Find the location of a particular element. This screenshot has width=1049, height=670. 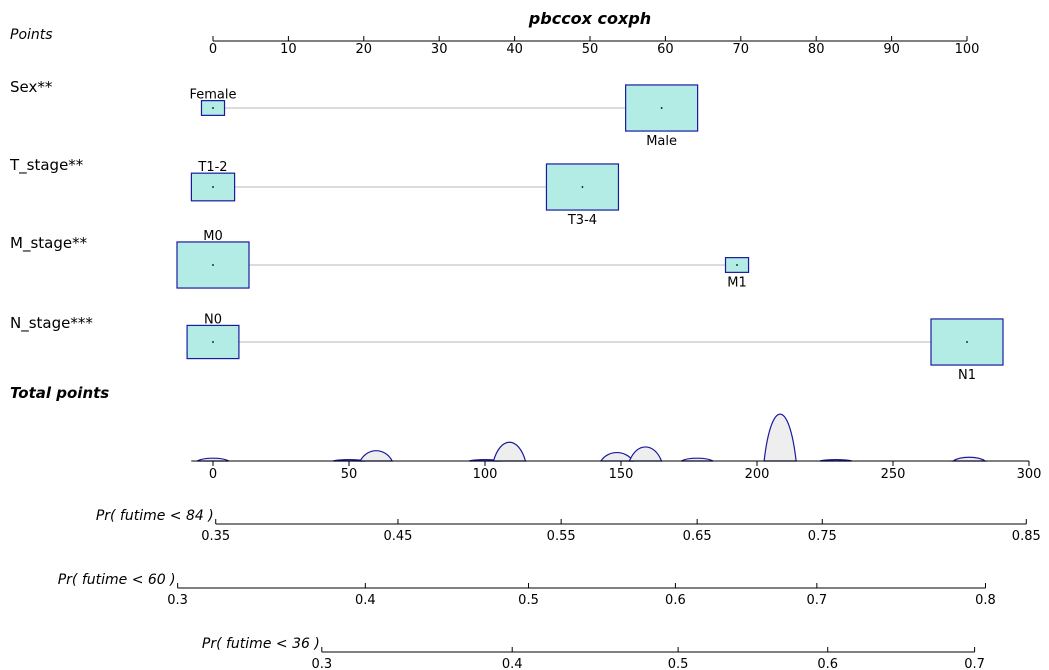

probability-tick-label: 0.55 is located at coordinates (561, 536).